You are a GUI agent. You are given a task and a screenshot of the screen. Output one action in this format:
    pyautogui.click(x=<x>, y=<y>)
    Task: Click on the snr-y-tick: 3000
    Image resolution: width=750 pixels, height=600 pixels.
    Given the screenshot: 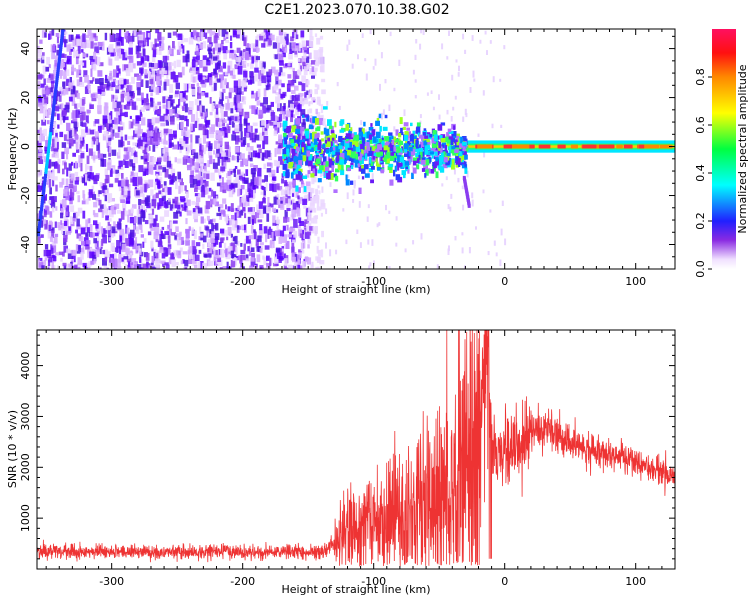 What is the action you would take?
    pyautogui.click(x=25, y=416)
    